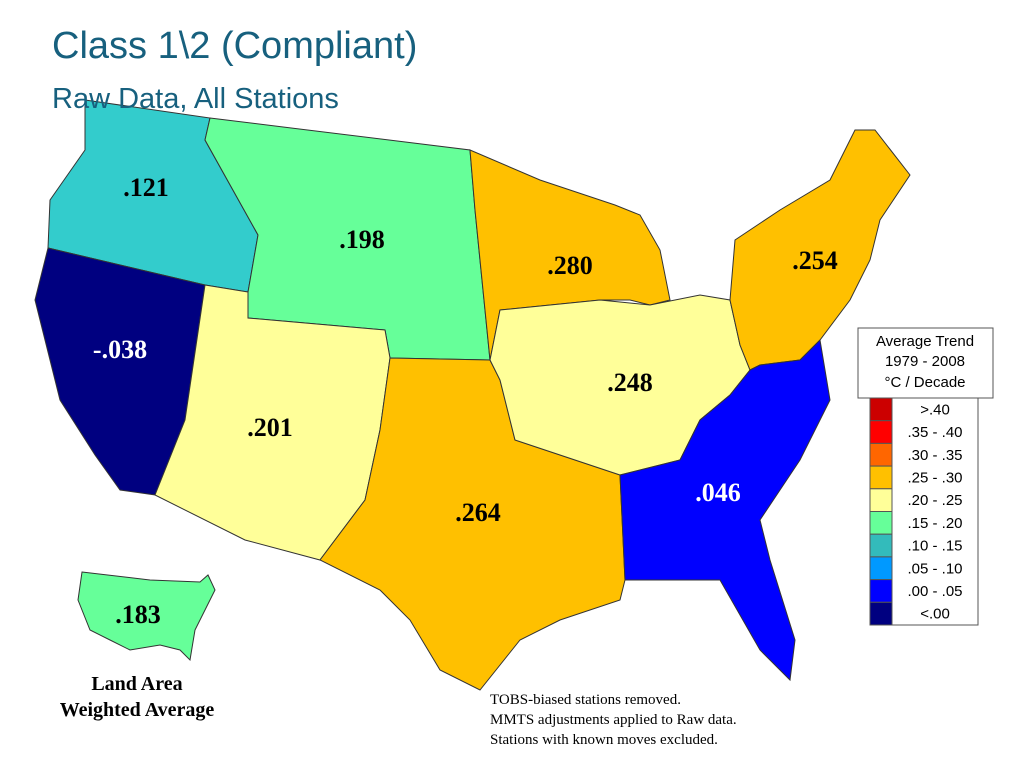  Describe the element at coordinates (935, 409) in the screenshot. I see `legend-label: >.40` at that location.